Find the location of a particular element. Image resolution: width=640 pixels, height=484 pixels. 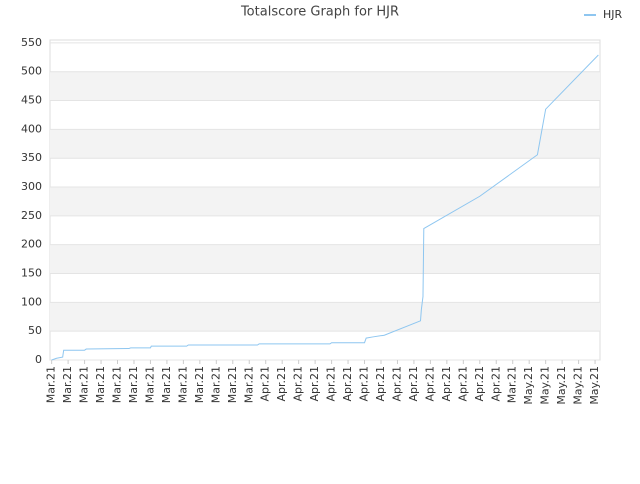

chart-title: Totalscore Graph for HJR is located at coordinates (319, 12).